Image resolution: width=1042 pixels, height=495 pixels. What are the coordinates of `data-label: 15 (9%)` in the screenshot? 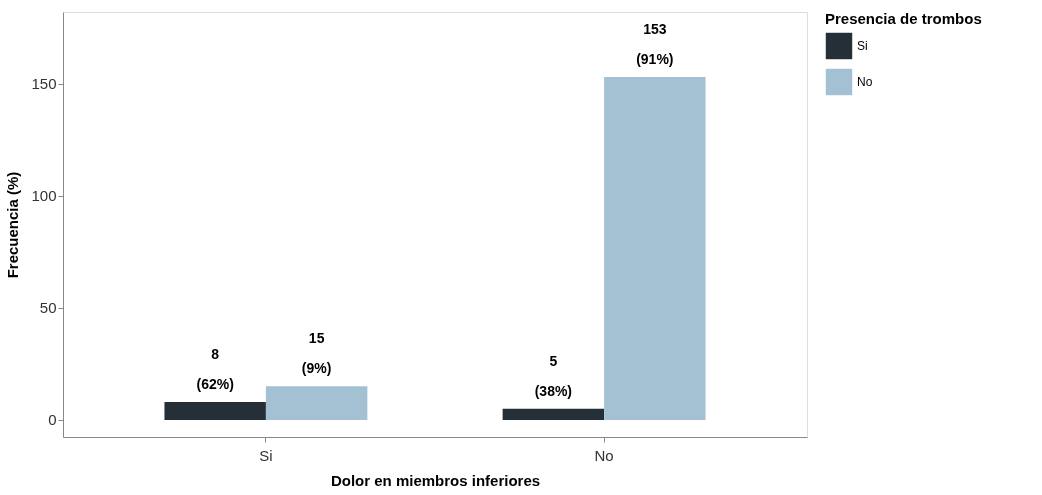 It's located at (316, 353).